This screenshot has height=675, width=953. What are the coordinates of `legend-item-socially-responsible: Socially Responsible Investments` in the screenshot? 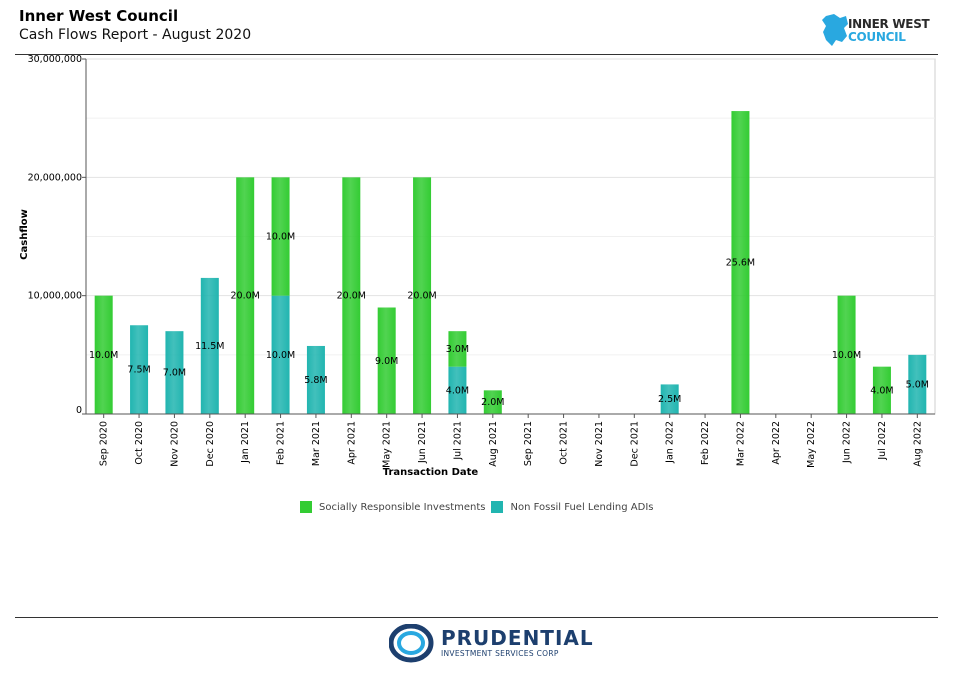 It's located at (392, 507).